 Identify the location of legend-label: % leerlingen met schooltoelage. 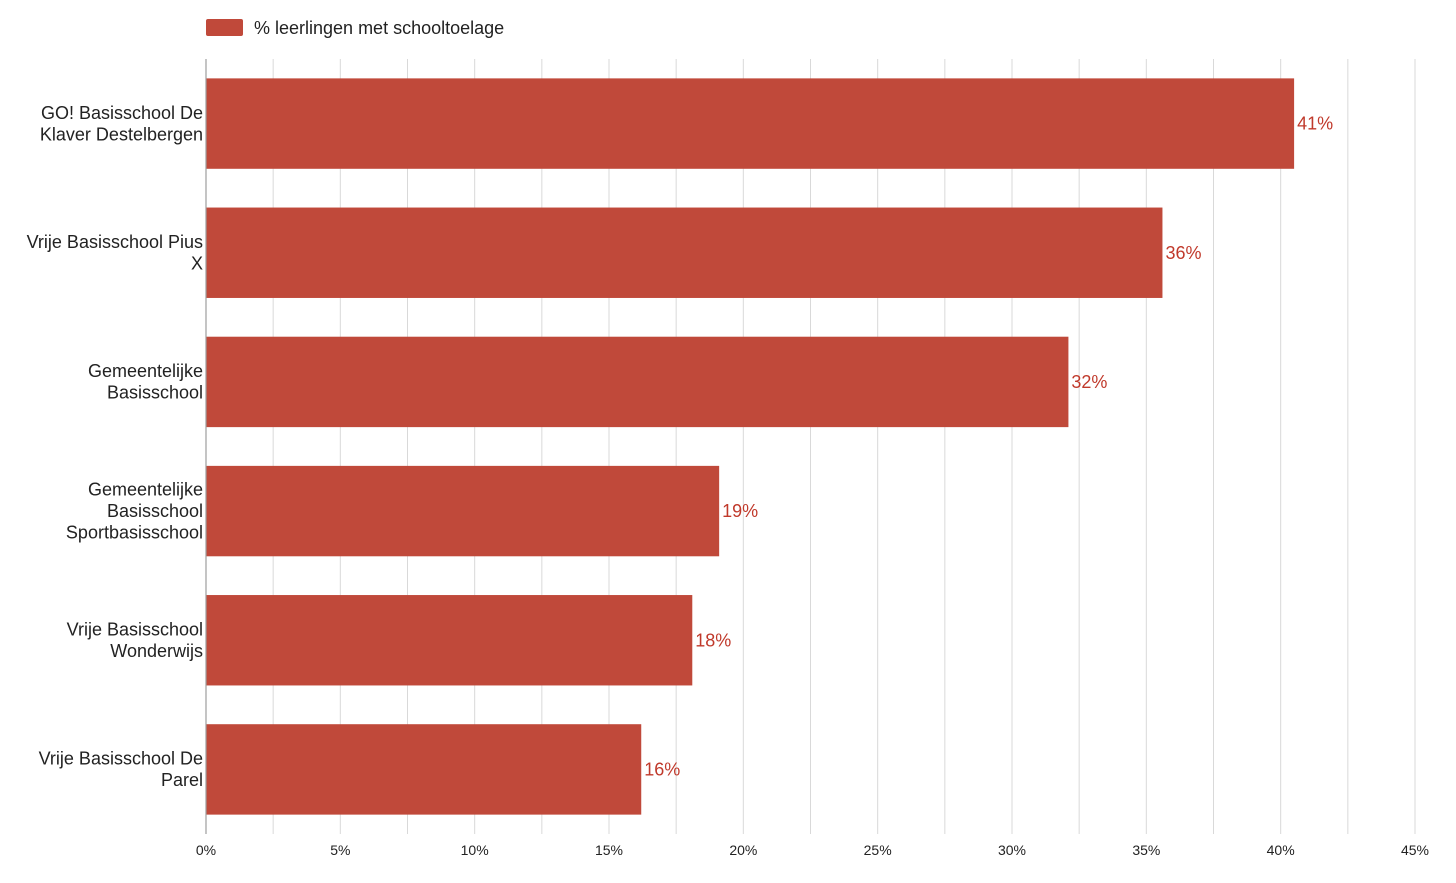
(379, 28).